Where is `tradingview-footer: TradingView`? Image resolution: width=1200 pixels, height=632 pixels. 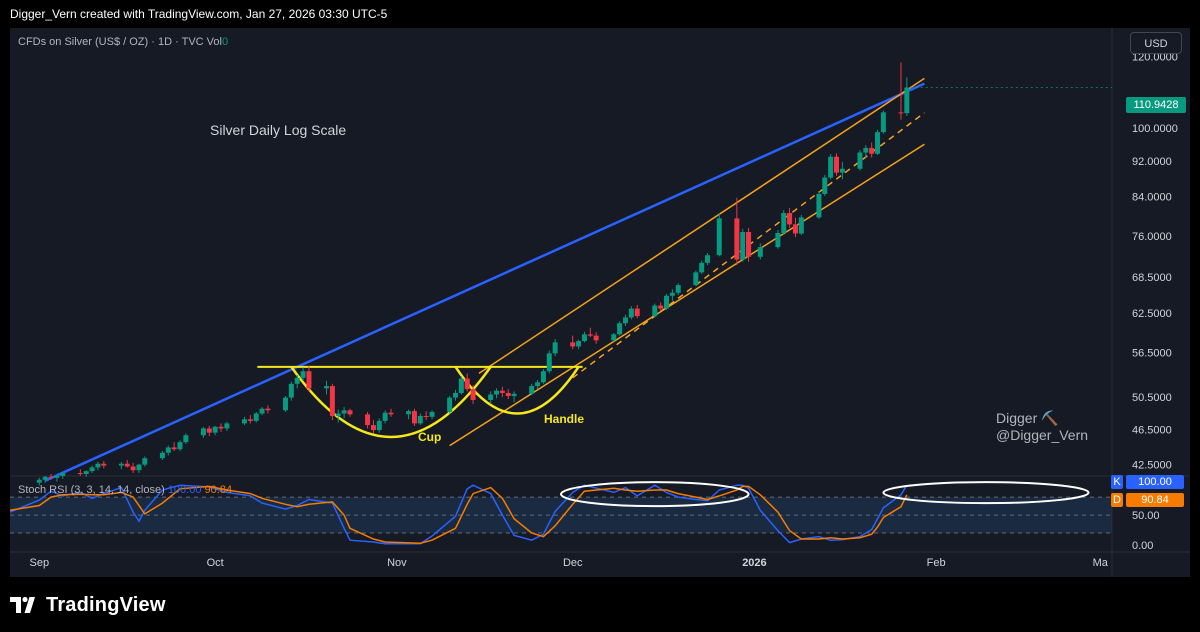
tradingview-footer: TradingView is located at coordinates (88, 605).